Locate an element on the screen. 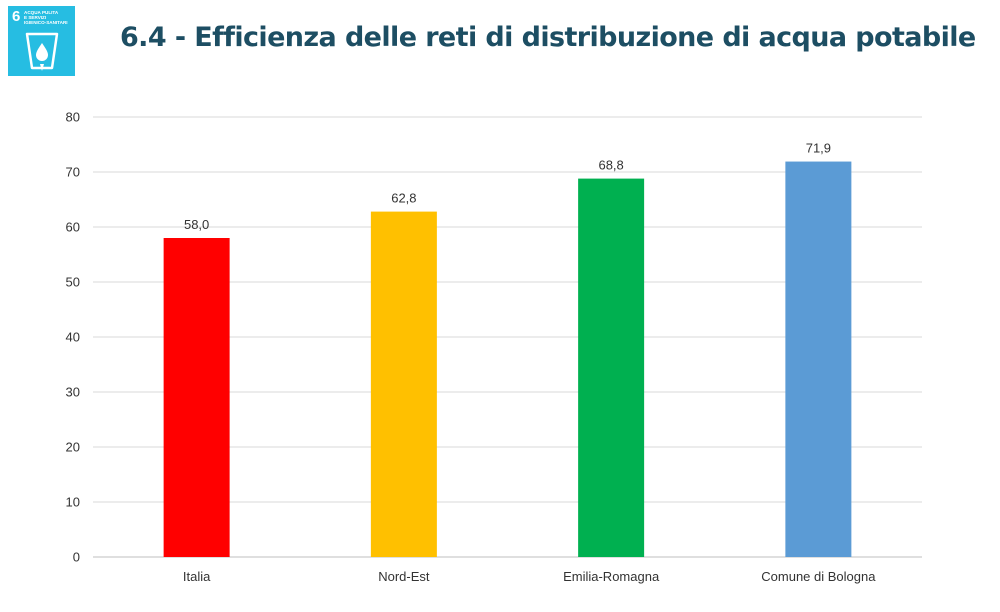 This screenshot has height=612, width=1000. y-tick-label: 40 is located at coordinates (73, 337).